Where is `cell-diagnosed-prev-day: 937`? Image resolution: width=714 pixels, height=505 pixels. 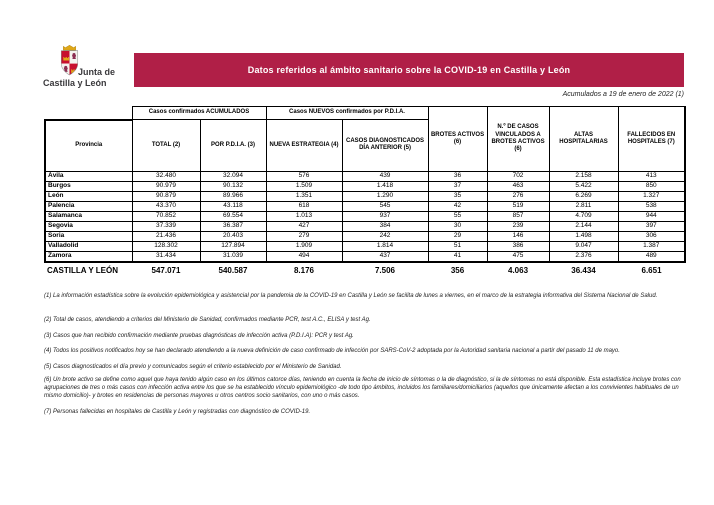 cell-diagnosed-prev-day: 937 is located at coordinates (385, 216).